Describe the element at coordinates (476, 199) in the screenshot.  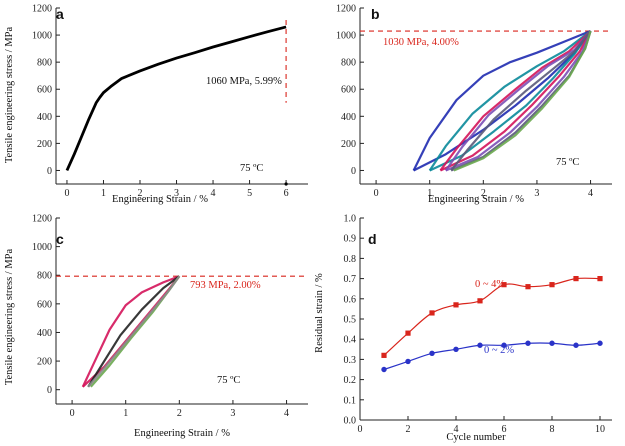
I see `panel-b-xlabel: Engineering Strain / %` at that location.